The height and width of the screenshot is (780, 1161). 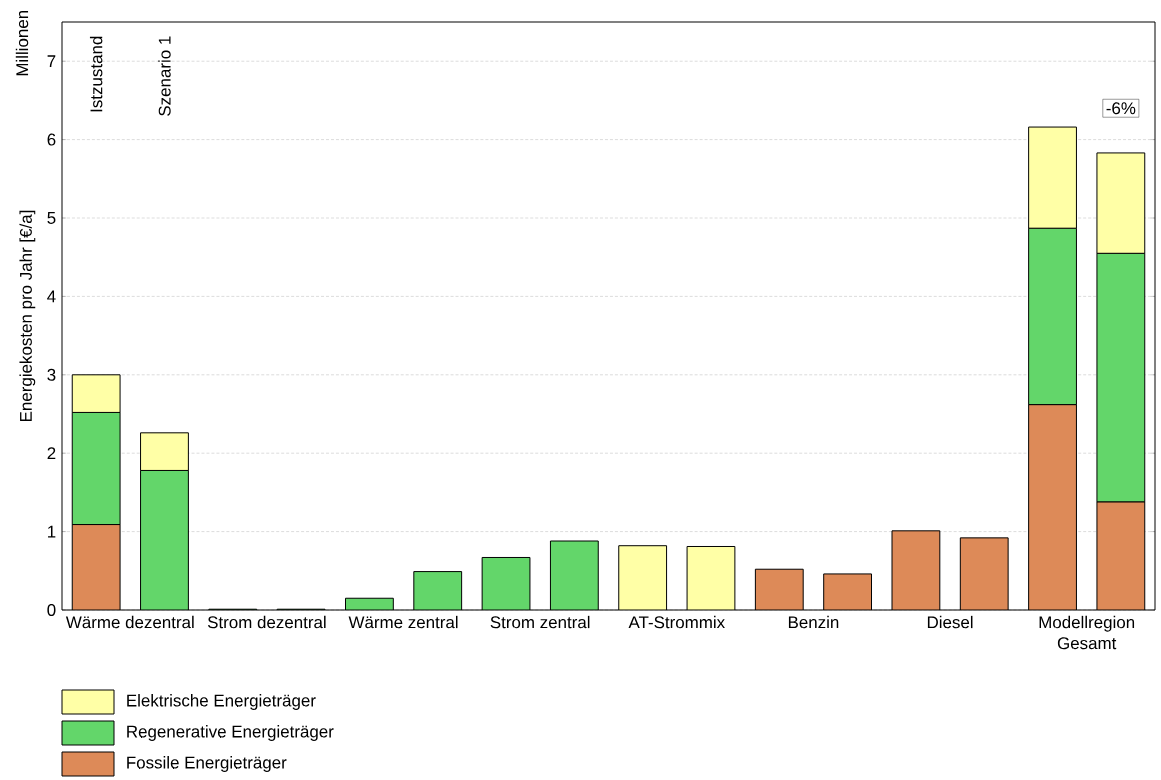 What do you see at coordinates (51, 139) in the screenshot?
I see `y-tick-label: 6` at bounding box center [51, 139].